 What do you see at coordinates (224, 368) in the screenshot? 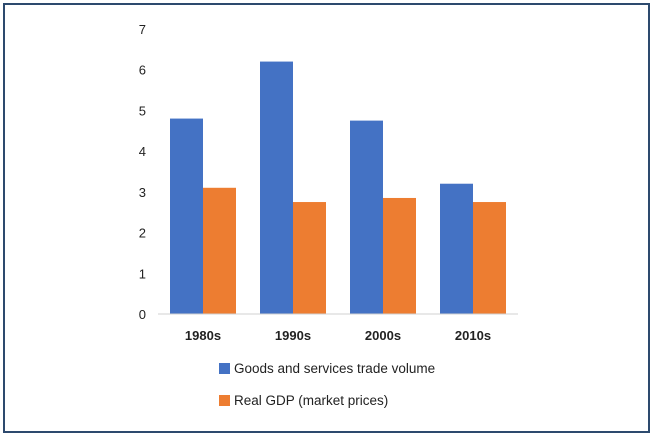
I see `legend-swatch-trade-volume` at bounding box center [224, 368].